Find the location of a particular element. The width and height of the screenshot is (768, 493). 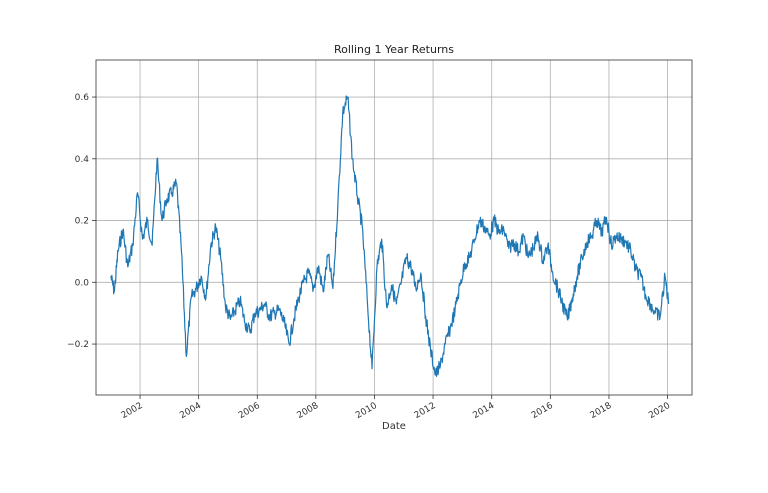

x-tick-label: 2002 is located at coordinates (132, 411).